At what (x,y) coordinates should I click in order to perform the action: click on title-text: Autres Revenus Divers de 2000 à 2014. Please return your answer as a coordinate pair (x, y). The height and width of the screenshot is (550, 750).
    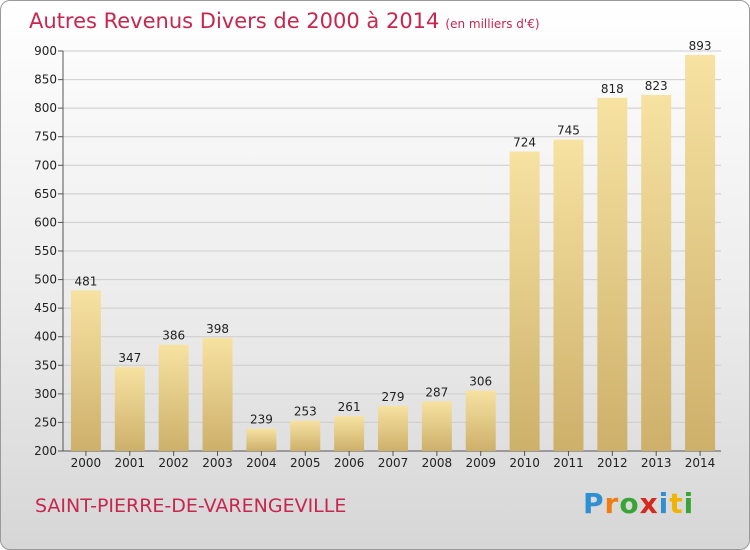
    Looking at the image, I should click on (234, 21).